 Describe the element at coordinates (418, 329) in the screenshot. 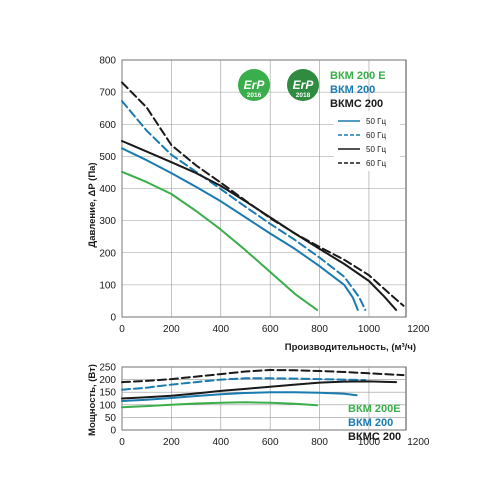

I see `pressure-x-tick-label: 1200` at that location.